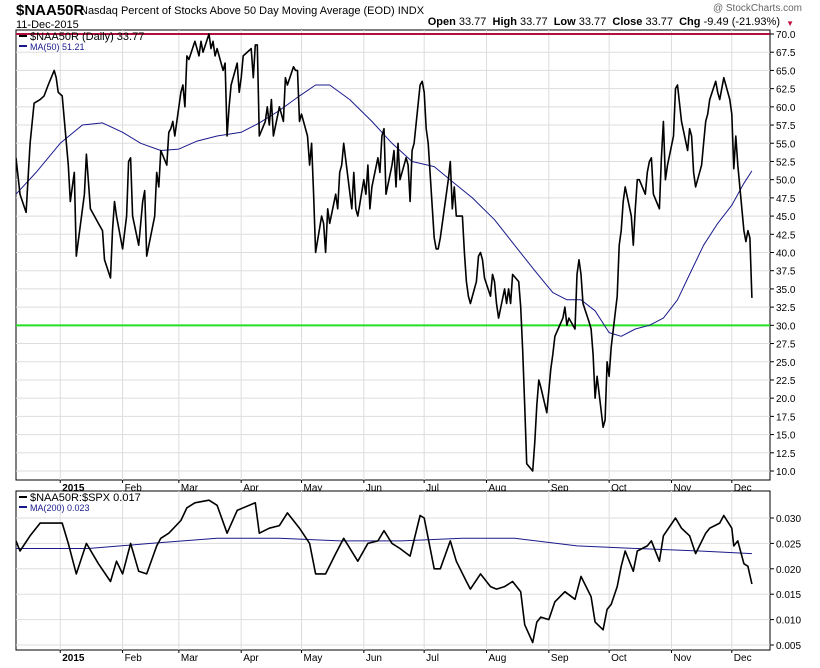 The image size is (820, 668). What do you see at coordinates (472, 22) in the screenshot?
I see `open-value: 33.77` at bounding box center [472, 22].